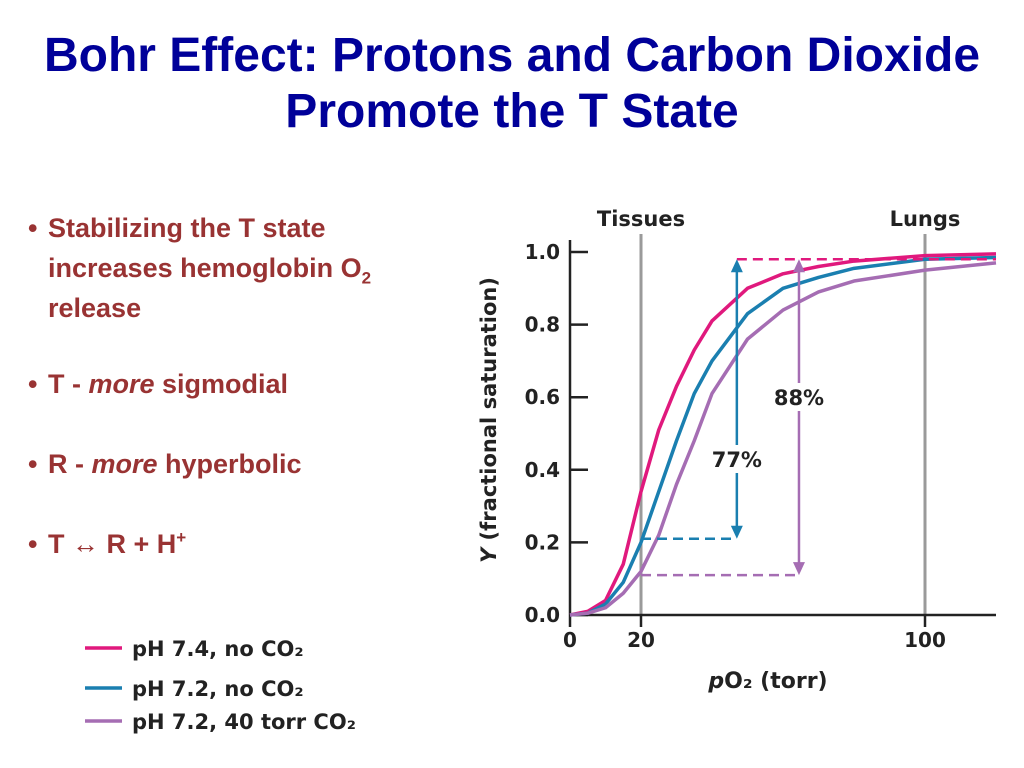 The image size is (1024, 768). What do you see at coordinates (542, 542) in the screenshot?
I see `y-tick-label: 0.2` at bounding box center [542, 542].